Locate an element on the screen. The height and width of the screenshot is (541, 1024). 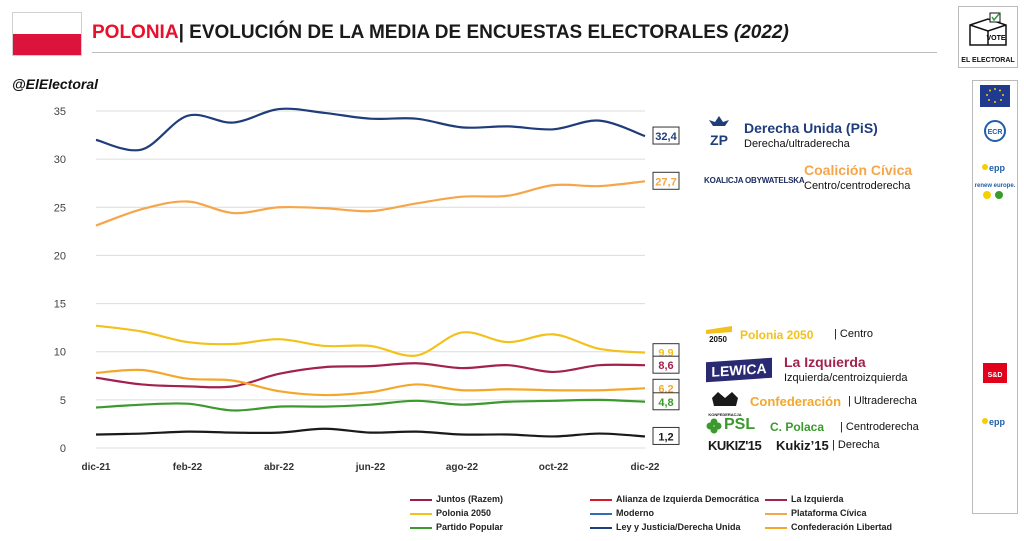
x-tick-label: ago-22 is located at coordinates (462, 467).